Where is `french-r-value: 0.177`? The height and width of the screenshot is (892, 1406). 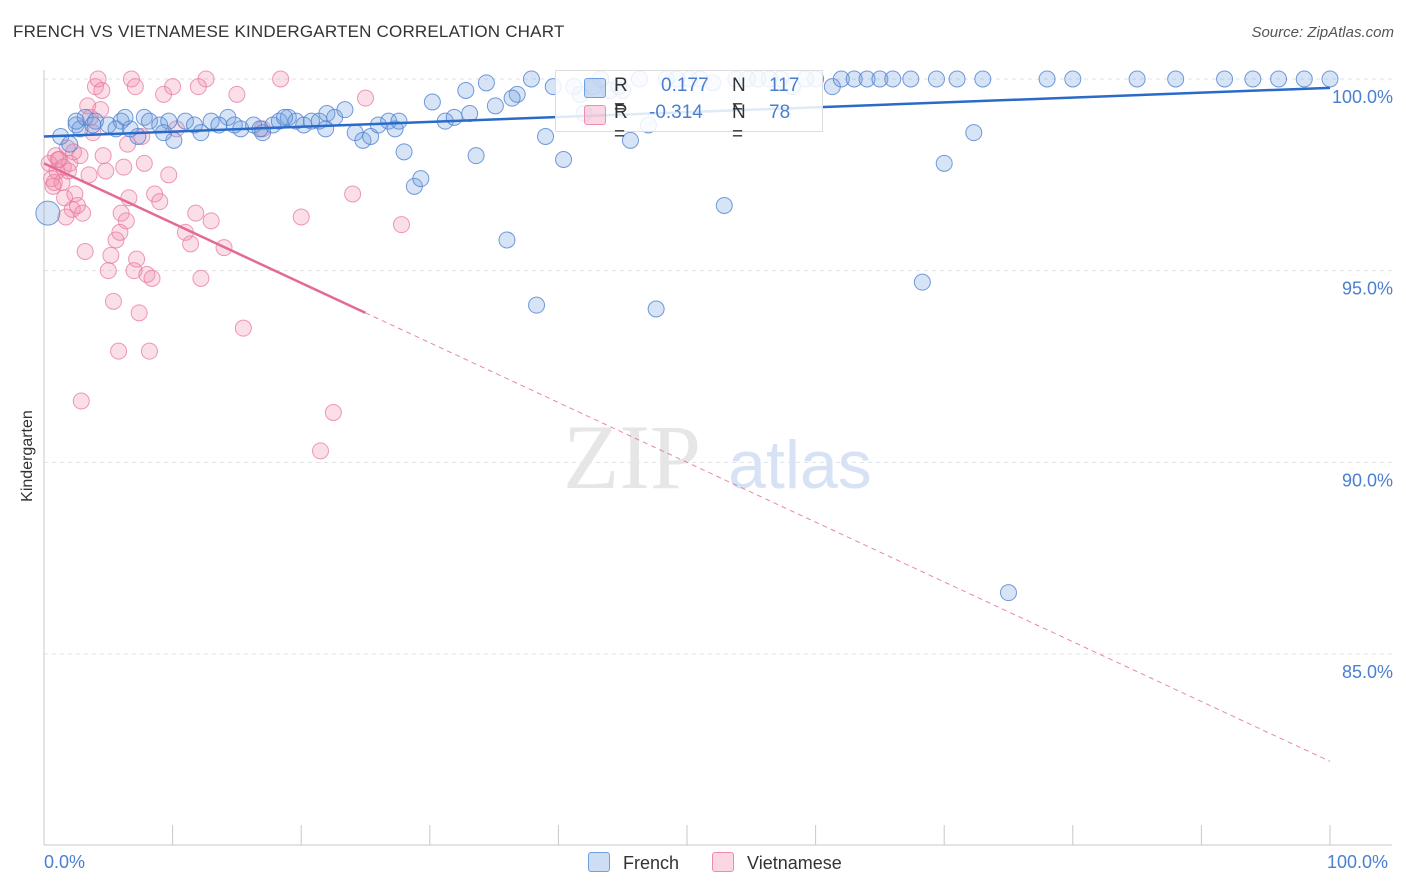
french-r-value: 0.177 is located at coordinates (685, 85).